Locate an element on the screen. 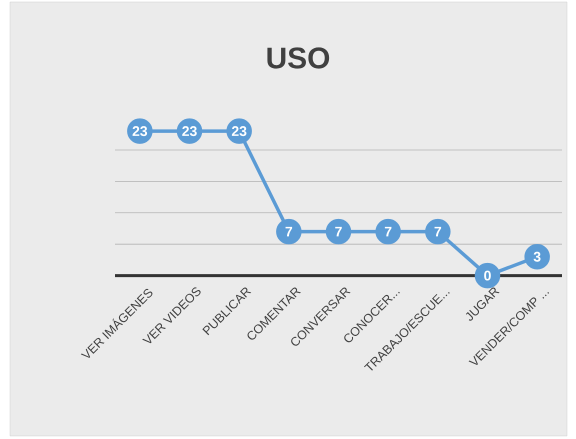 This screenshot has width=576, height=439. chart-title: USO is located at coordinates (298, 58).